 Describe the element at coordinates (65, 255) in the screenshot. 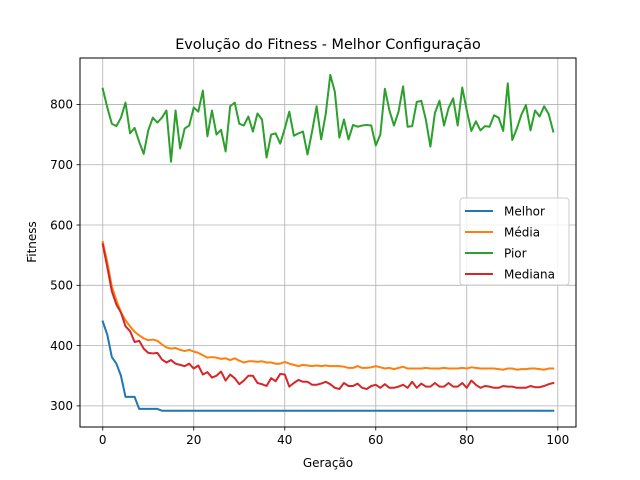

I see `y-axis-ticks: 300 400 500 600 700 800` at that location.